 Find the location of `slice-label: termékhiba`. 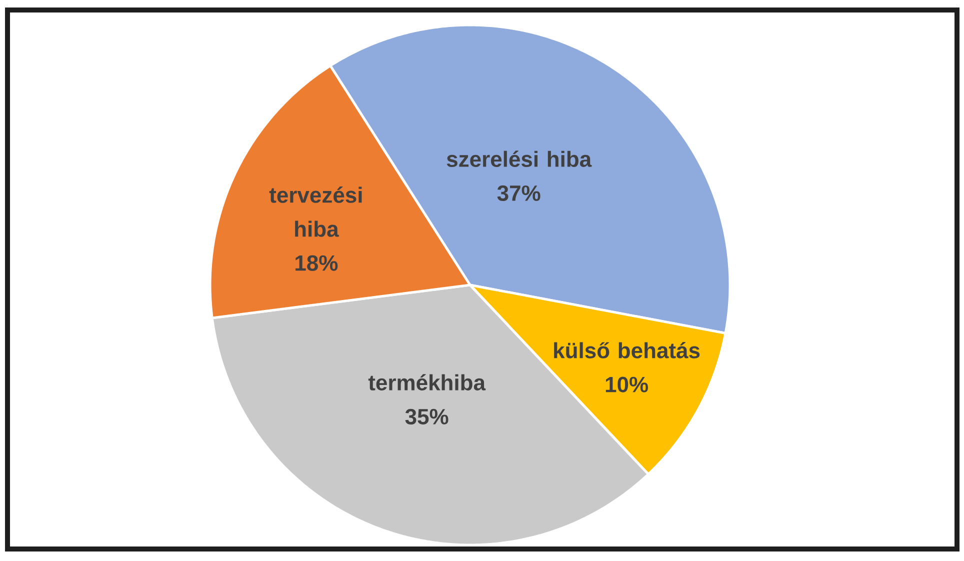

slice-label: termékhiba is located at coordinates (427, 382).